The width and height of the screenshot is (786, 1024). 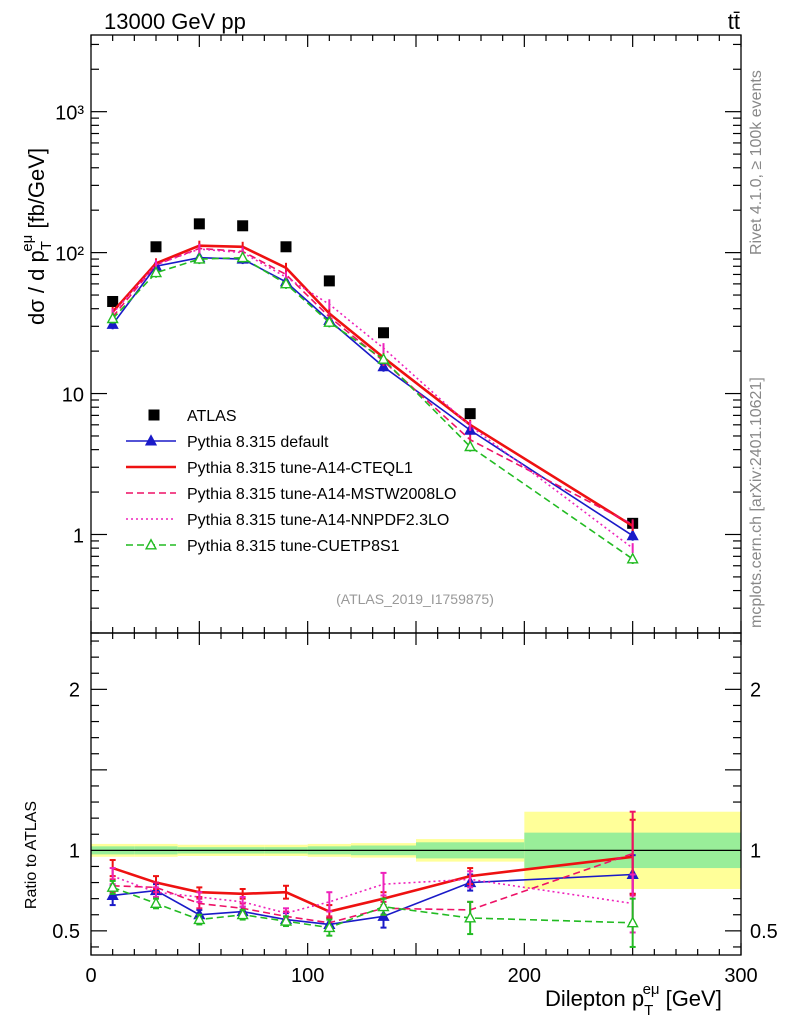 What do you see at coordinates (73, 396) in the screenshot?
I see `main-y-tick-label: 10` at bounding box center [73, 396].